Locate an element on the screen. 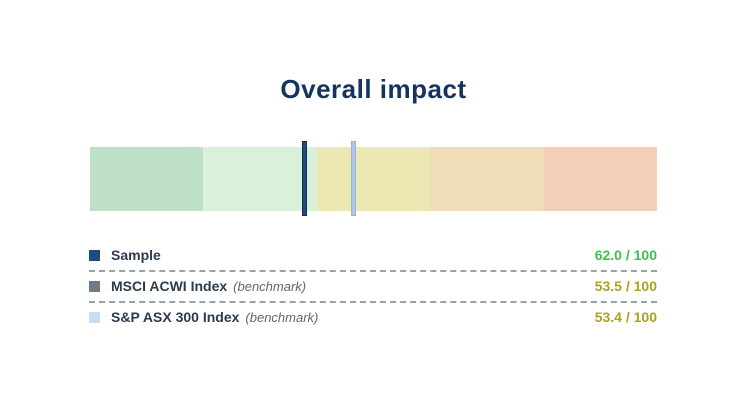 The width and height of the screenshot is (746, 419). sp-asx-marker is located at coordinates (354, 178).